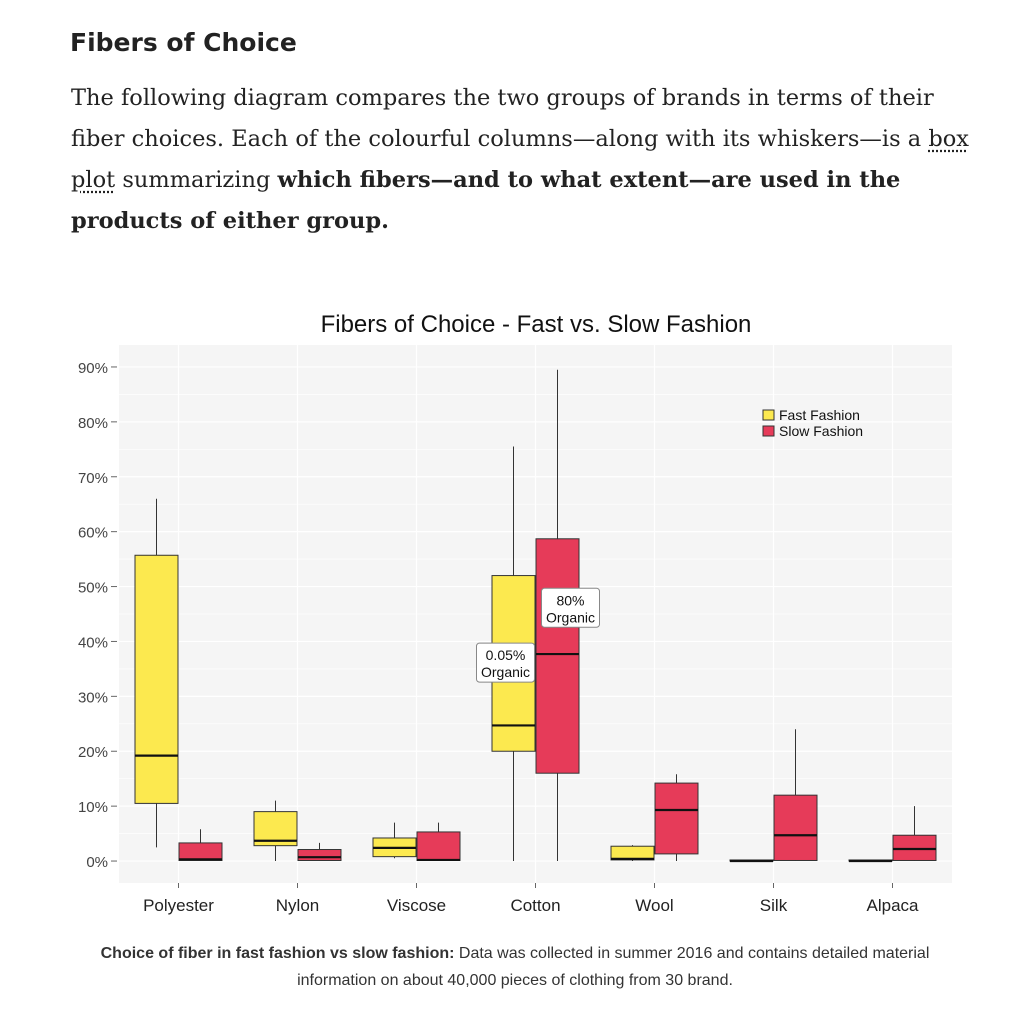 The width and height of the screenshot is (1024, 1024). What do you see at coordinates (93, 752) in the screenshot?
I see `y-tick-label: 20%` at bounding box center [93, 752].